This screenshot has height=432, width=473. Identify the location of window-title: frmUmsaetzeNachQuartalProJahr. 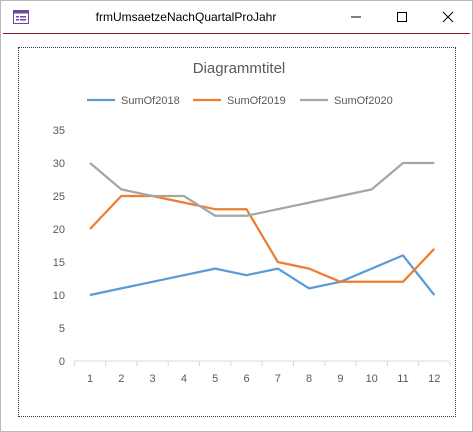
(186, 17).